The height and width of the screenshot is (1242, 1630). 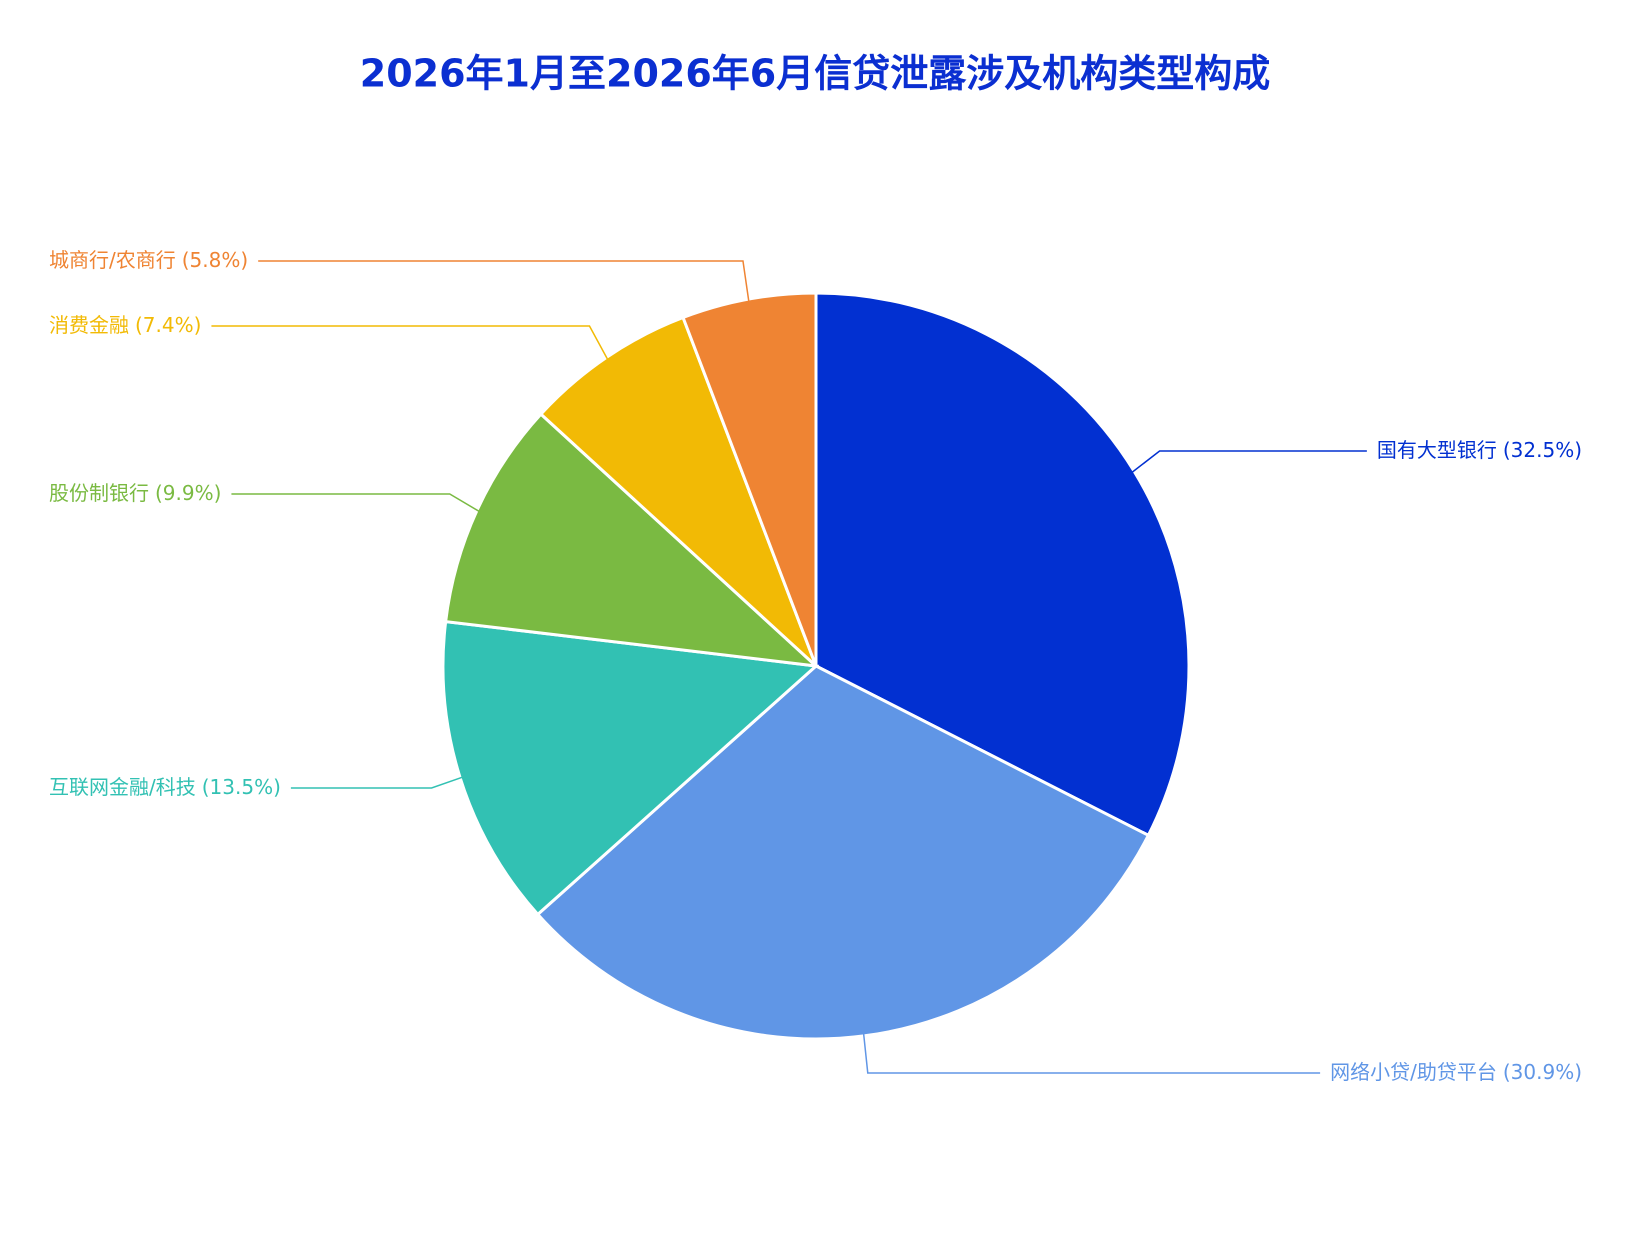 I want to click on value-label: (9.9%), so click(x=188, y=493).